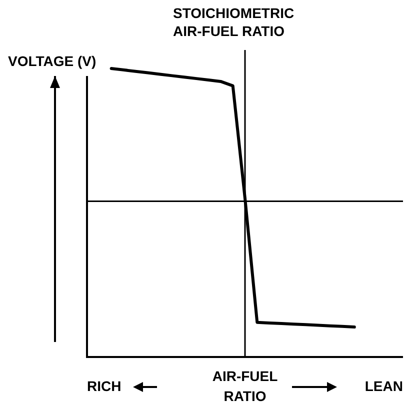 The height and width of the screenshot is (410, 416). Describe the element at coordinates (52, 60) in the screenshot. I see `y-axis-title: VOLTAGE (V)` at that location.